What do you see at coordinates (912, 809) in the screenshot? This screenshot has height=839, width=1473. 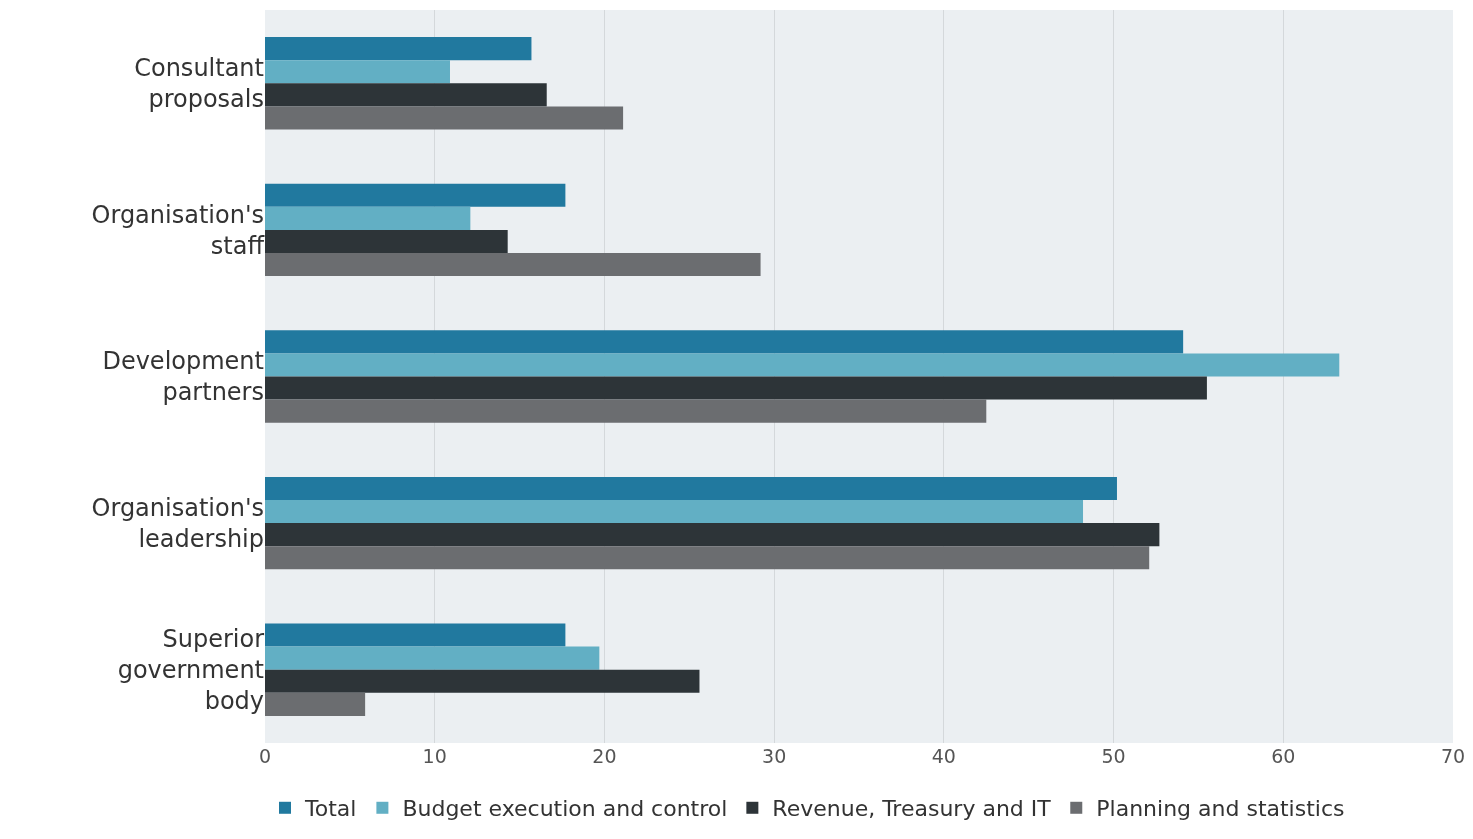 I see `legend-label: Revenue, Treasury and IT` at bounding box center [912, 809].